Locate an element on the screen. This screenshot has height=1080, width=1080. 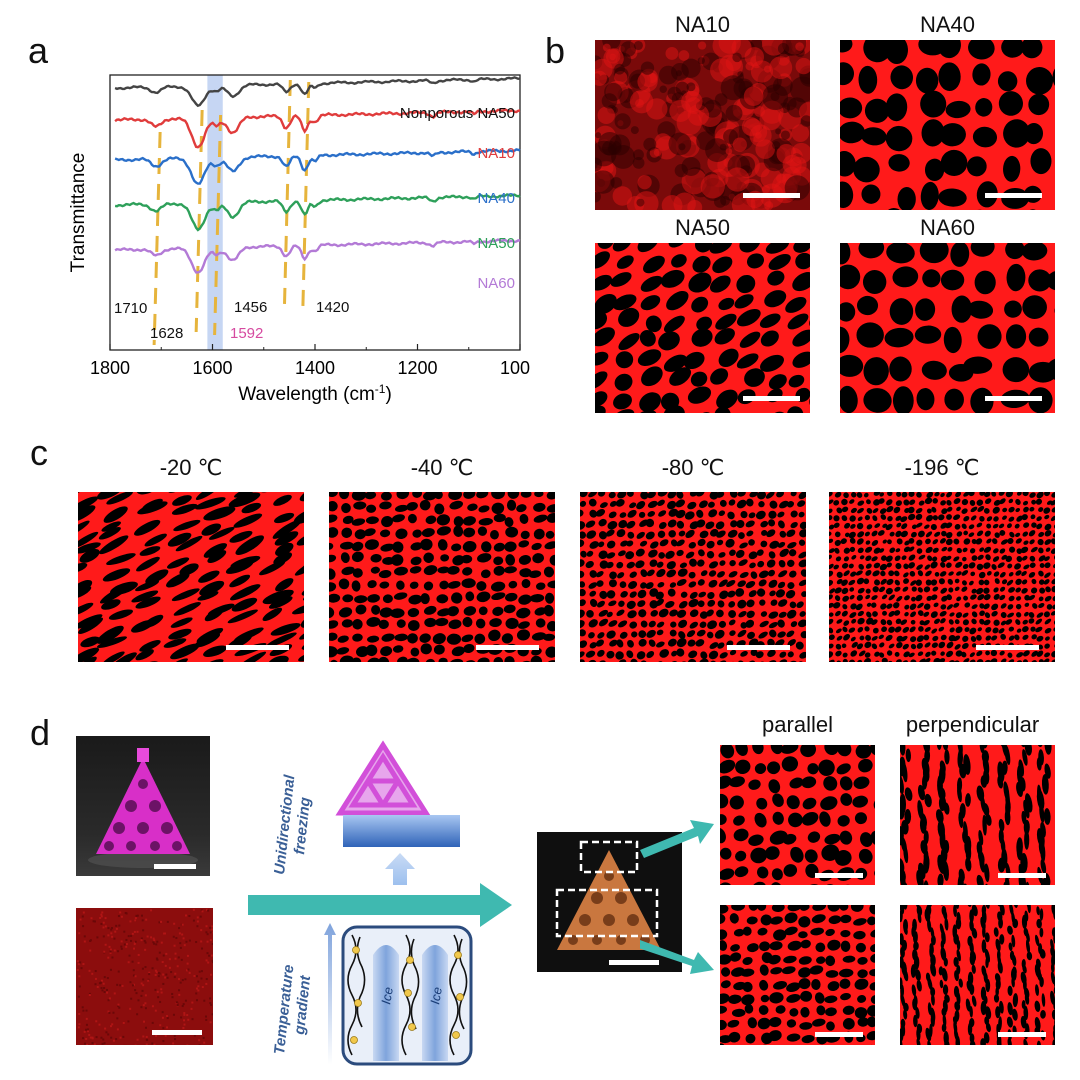
series-label: NA60 is located at coordinates (496, 283).